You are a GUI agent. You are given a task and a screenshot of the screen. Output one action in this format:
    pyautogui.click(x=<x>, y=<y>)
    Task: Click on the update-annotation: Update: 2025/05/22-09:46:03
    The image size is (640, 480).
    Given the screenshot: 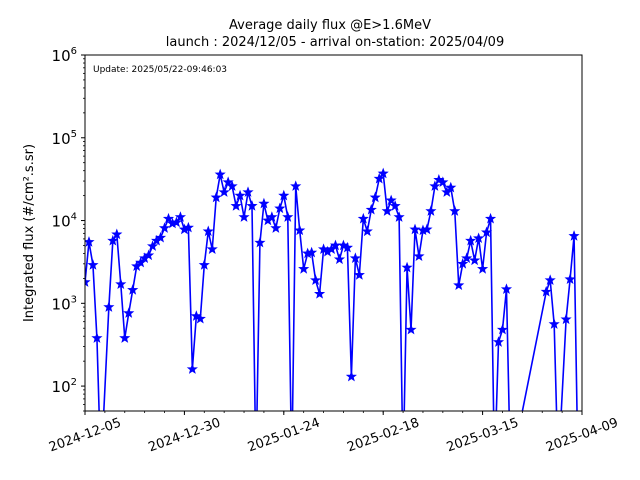 What is the action you would take?
    pyautogui.click(x=160, y=70)
    